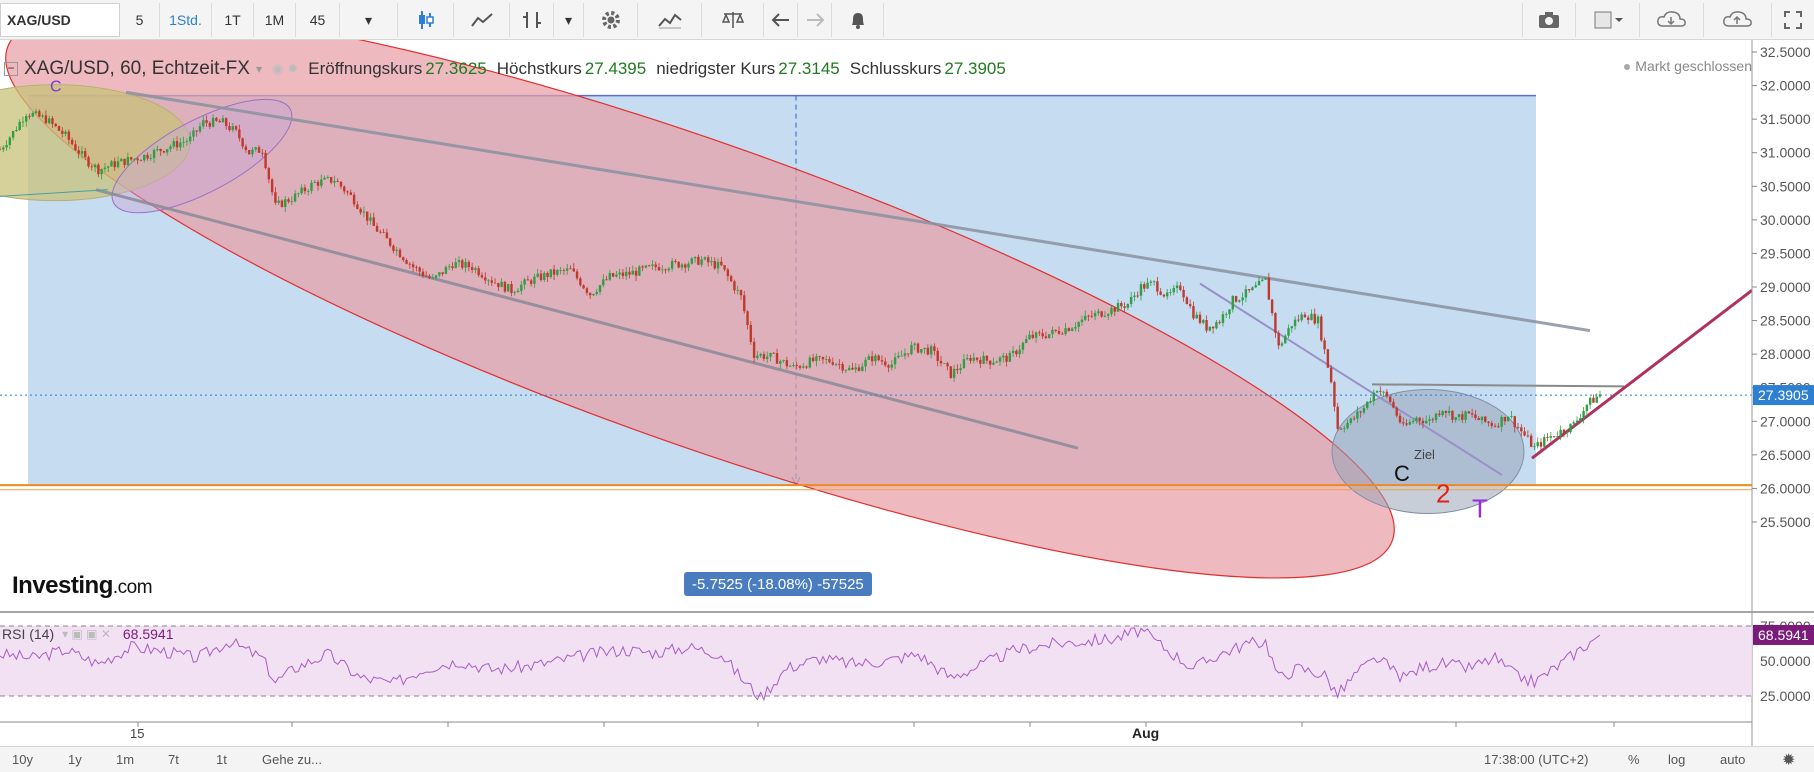 This screenshot has height=772, width=1814. What do you see at coordinates (781, 20) in the screenshot?
I see `undo-button` at bounding box center [781, 20].